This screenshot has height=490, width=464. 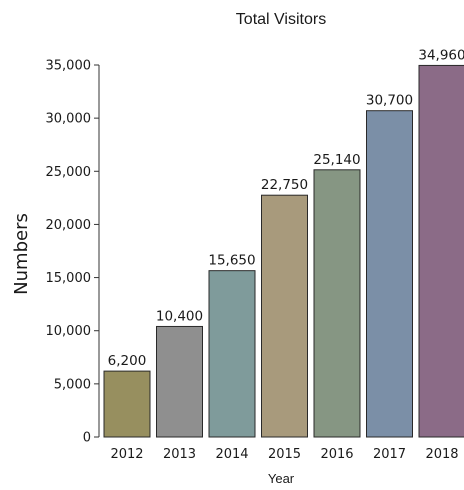 I want to click on y-tick-label: 20,000, so click(x=69, y=225).